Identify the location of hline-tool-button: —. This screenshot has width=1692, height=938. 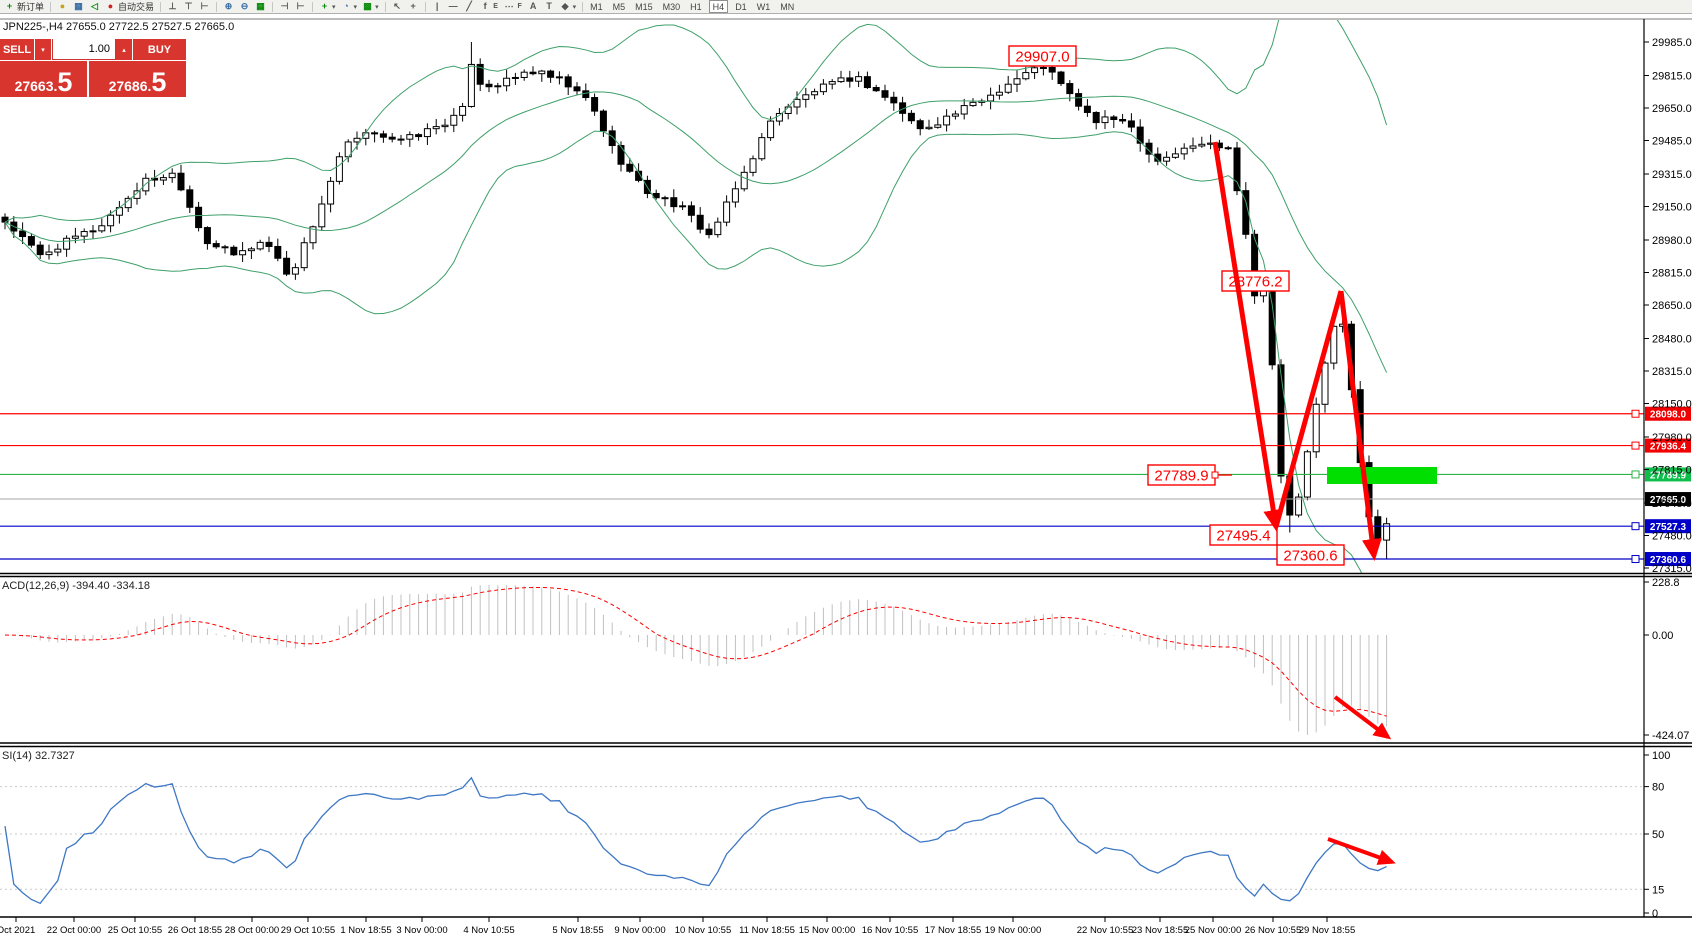
(453, 7).